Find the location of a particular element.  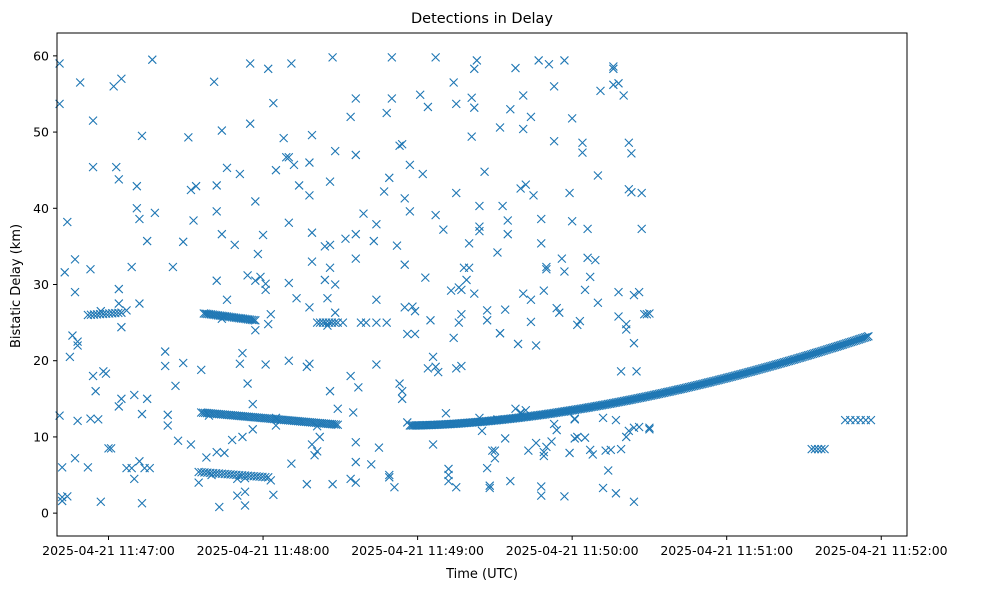

y-tick-label: 0 is located at coordinates (45, 513).